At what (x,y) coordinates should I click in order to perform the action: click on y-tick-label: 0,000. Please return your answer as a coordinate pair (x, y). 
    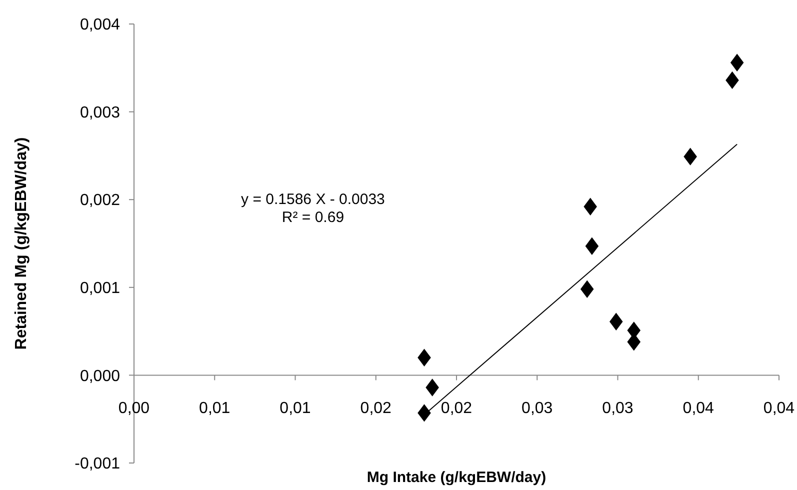
    Looking at the image, I should click on (100, 376).